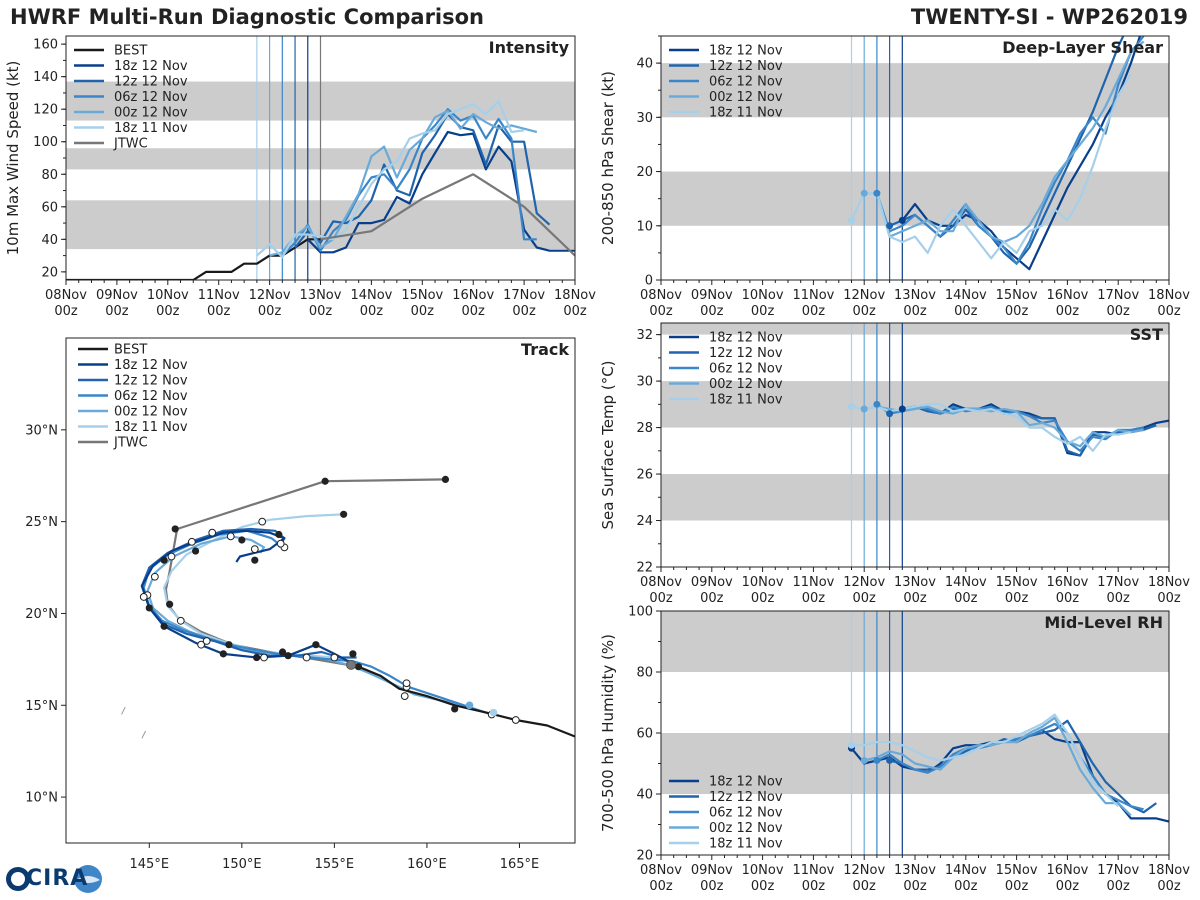  I want to click on track-y-tick-label: 10°N, so click(41, 798).